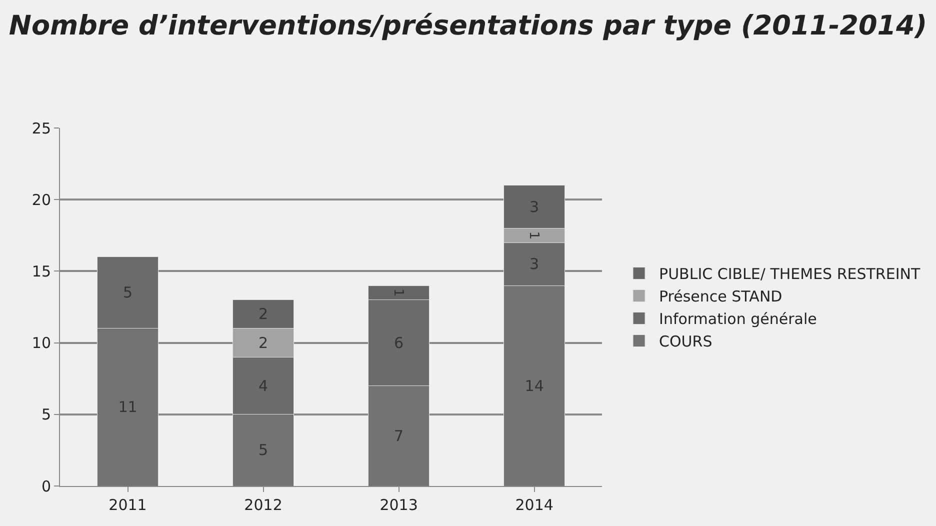  What do you see at coordinates (263, 385) in the screenshot?
I see `data-label: 4` at bounding box center [263, 385].